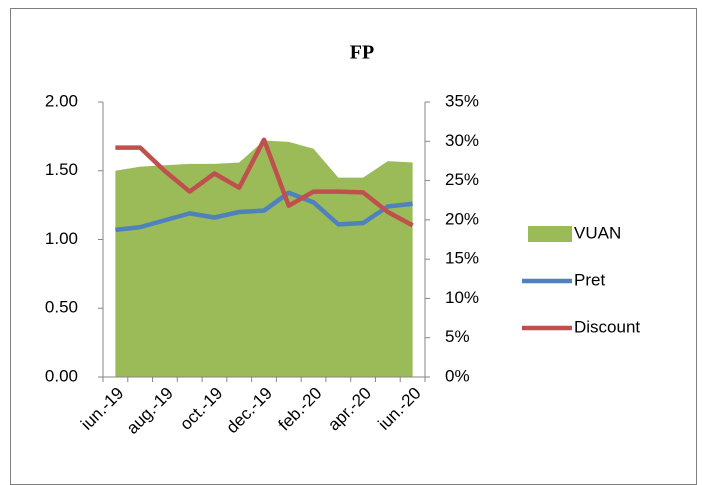 The image size is (707, 485). What do you see at coordinates (462, 218) in the screenshot?
I see `y2-tick-label: 20%` at bounding box center [462, 218].